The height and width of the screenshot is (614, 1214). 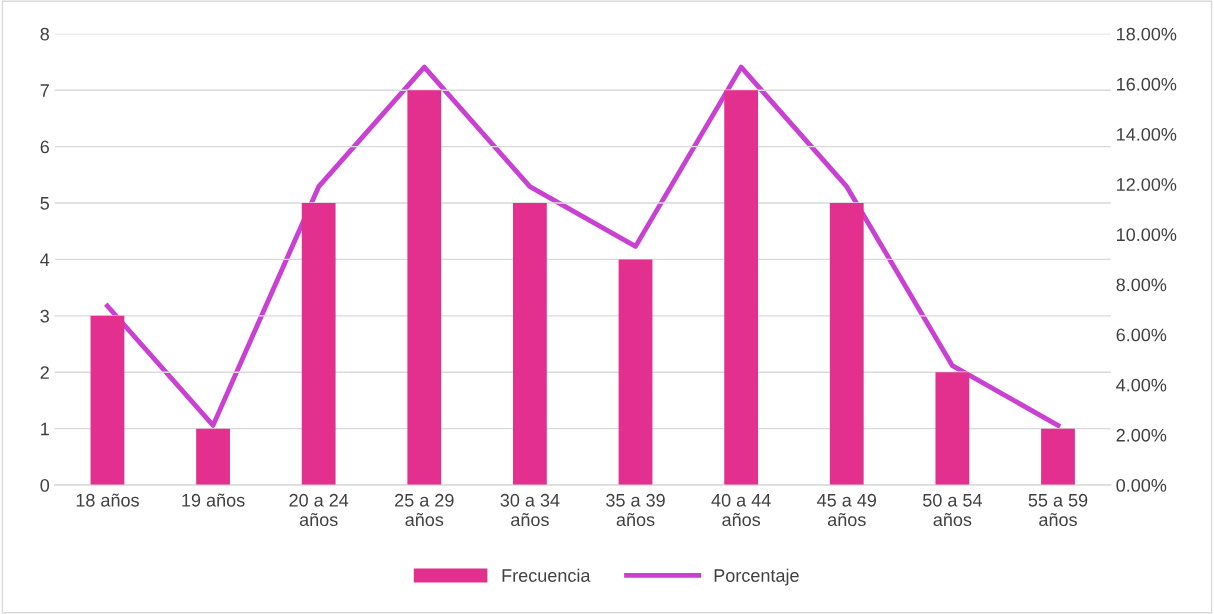 What do you see at coordinates (45, 259) in the screenshot?
I see `y-tick-label: 4` at bounding box center [45, 259].